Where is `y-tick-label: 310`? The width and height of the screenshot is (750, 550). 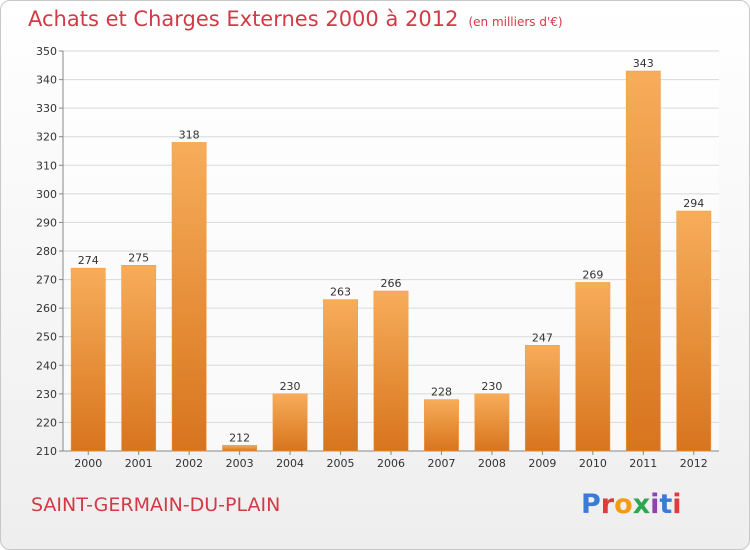 y-tick-label: 310 is located at coordinates (46, 165).